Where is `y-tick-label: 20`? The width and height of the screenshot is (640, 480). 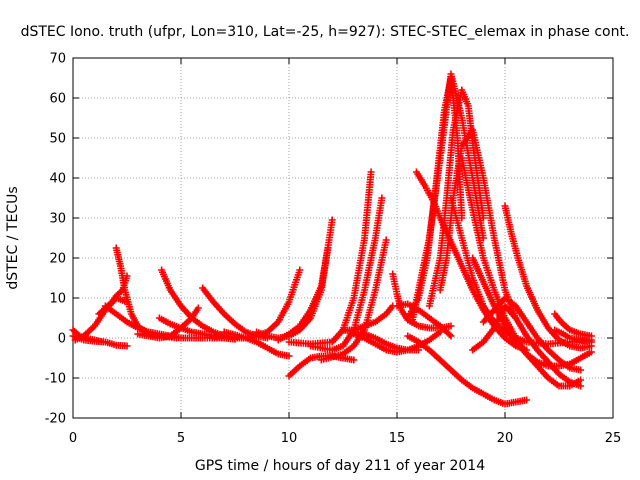
y-tick-label: 20 is located at coordinates (57, 259).